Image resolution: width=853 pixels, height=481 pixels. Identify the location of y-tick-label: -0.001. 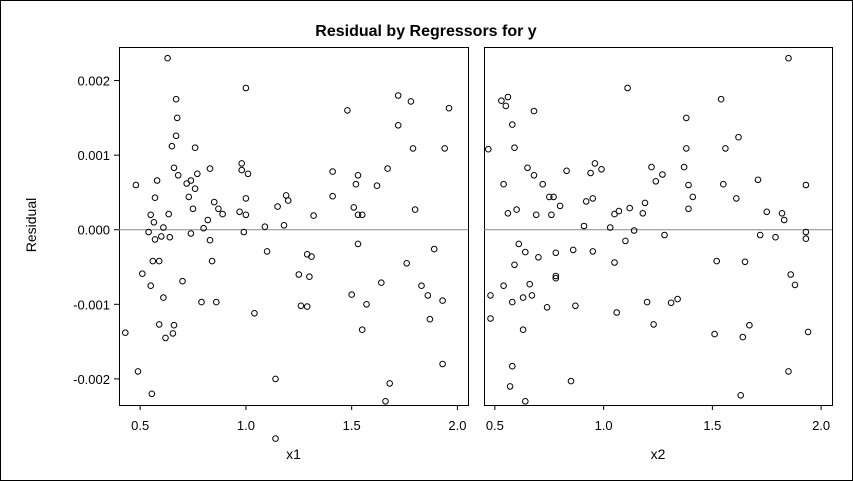
(91, 304).